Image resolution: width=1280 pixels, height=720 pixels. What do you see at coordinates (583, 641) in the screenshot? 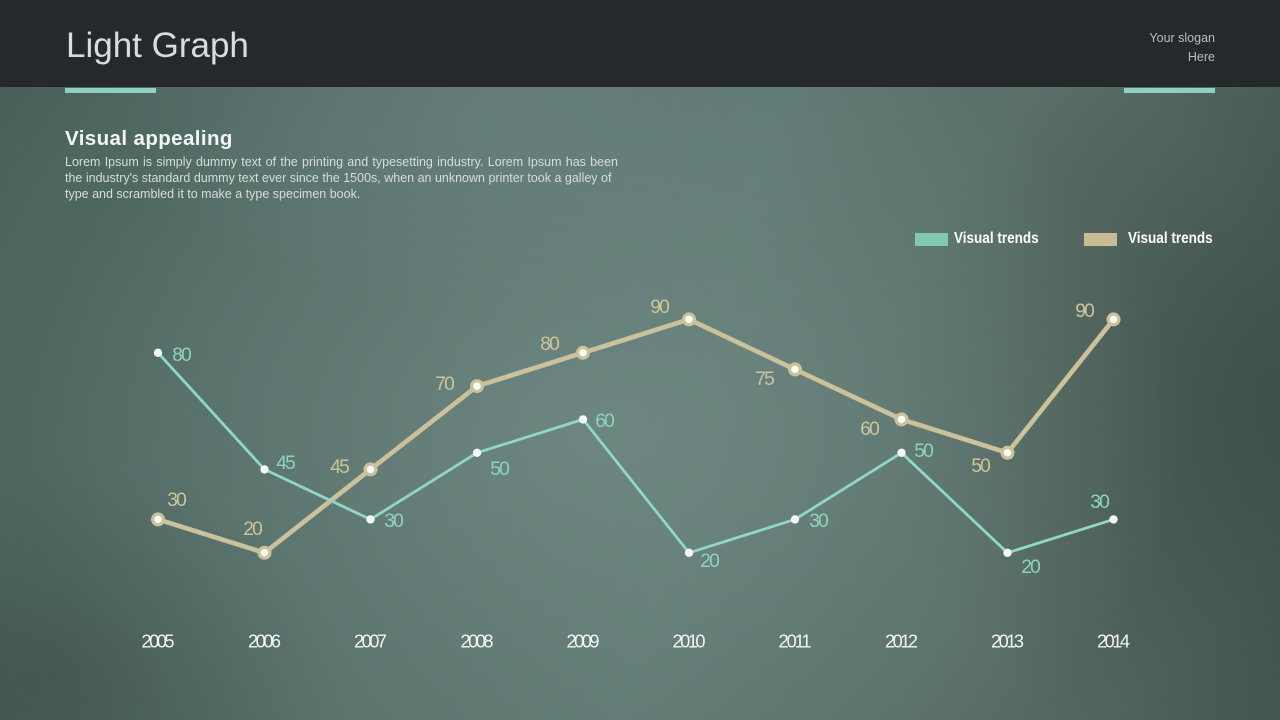
I see `svg-text: 2009` at bounding box center [583, 641].